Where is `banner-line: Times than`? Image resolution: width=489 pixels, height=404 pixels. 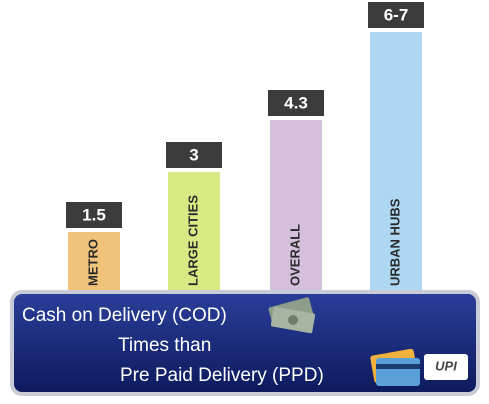 banner-line: Times than is located at coordinates (164, 345).